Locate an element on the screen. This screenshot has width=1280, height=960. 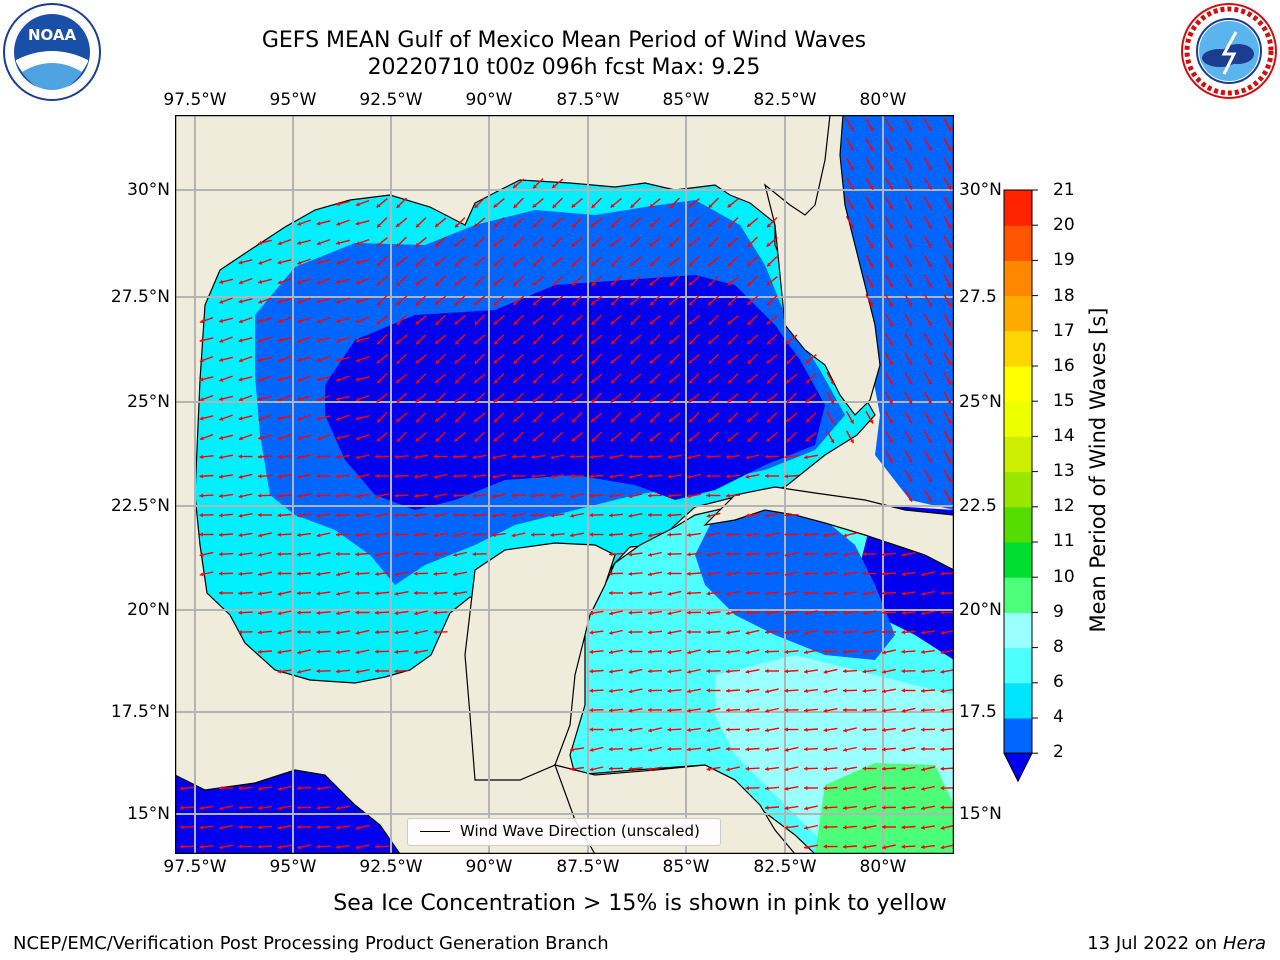
svg-text: NOAA is located at coordinates (52, 35).